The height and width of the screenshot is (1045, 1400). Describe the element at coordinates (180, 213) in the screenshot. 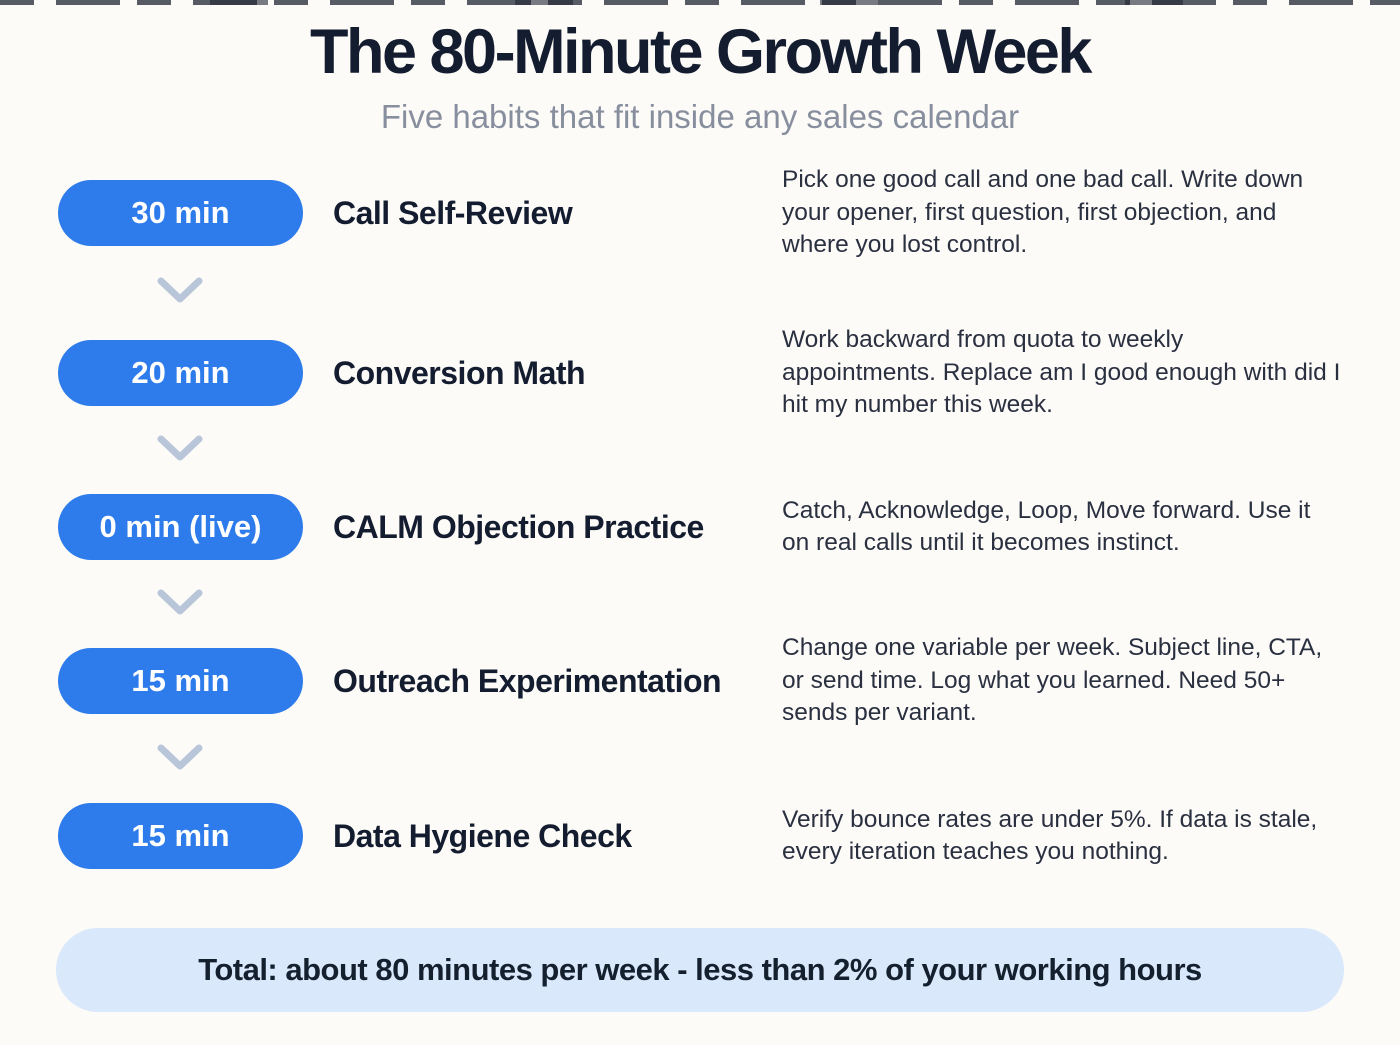

I see `duration-pill: 30 min` at that location.